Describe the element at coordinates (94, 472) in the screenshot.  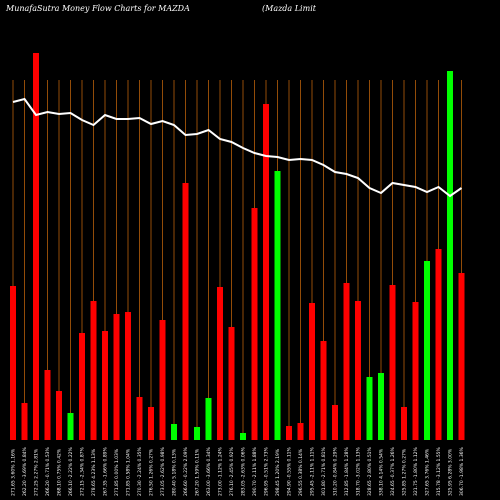
I see `x-tick-label: 278.65 4.23% 1.13%` at that location.